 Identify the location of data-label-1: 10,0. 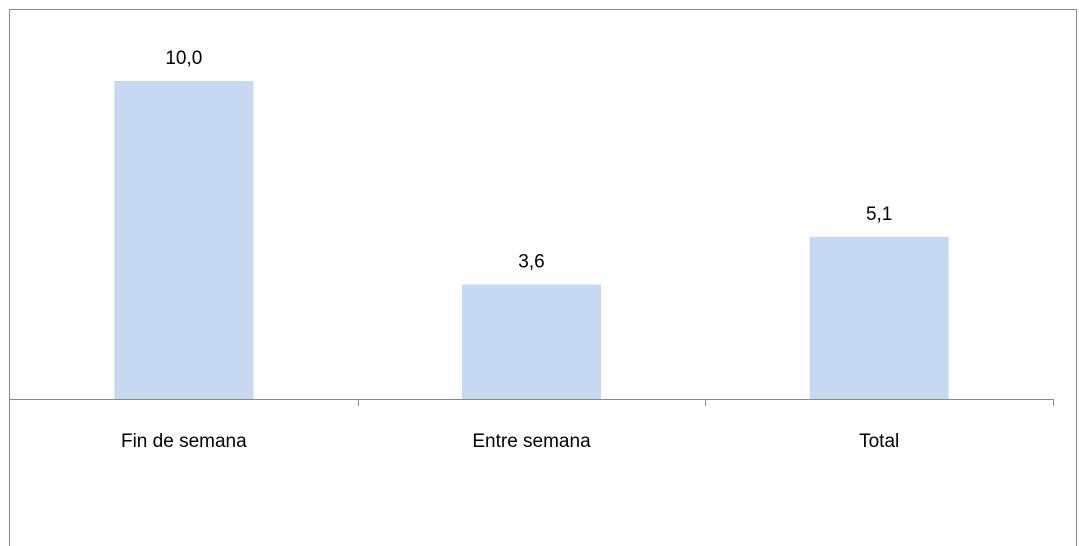
(183, 58).